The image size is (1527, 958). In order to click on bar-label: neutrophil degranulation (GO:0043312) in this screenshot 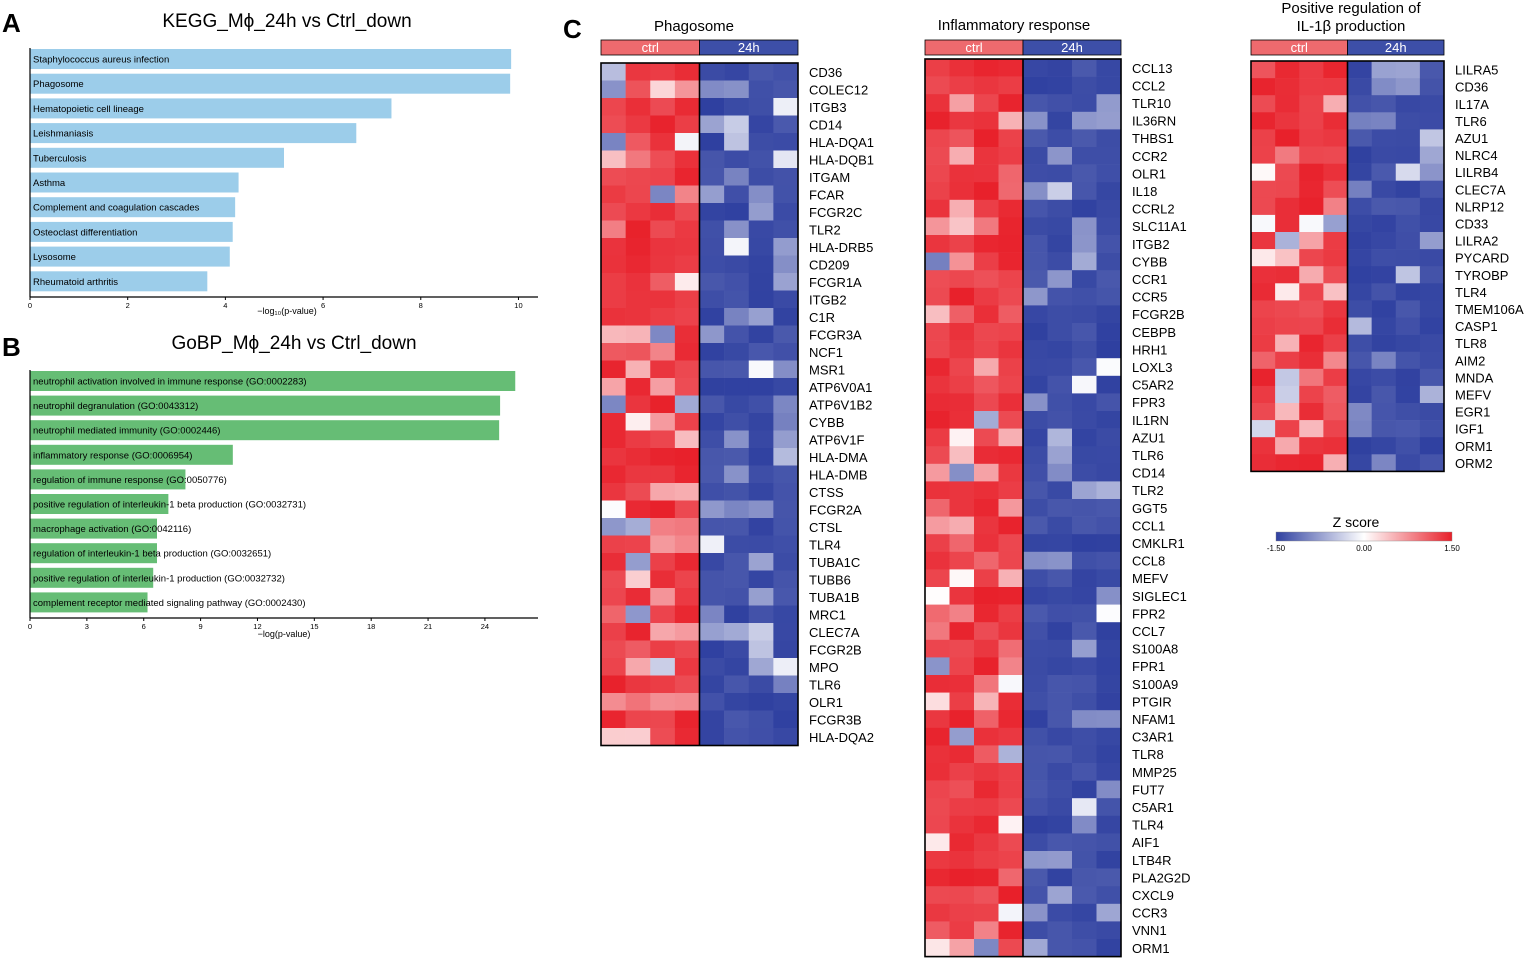, I will do `click(115, 406)`.